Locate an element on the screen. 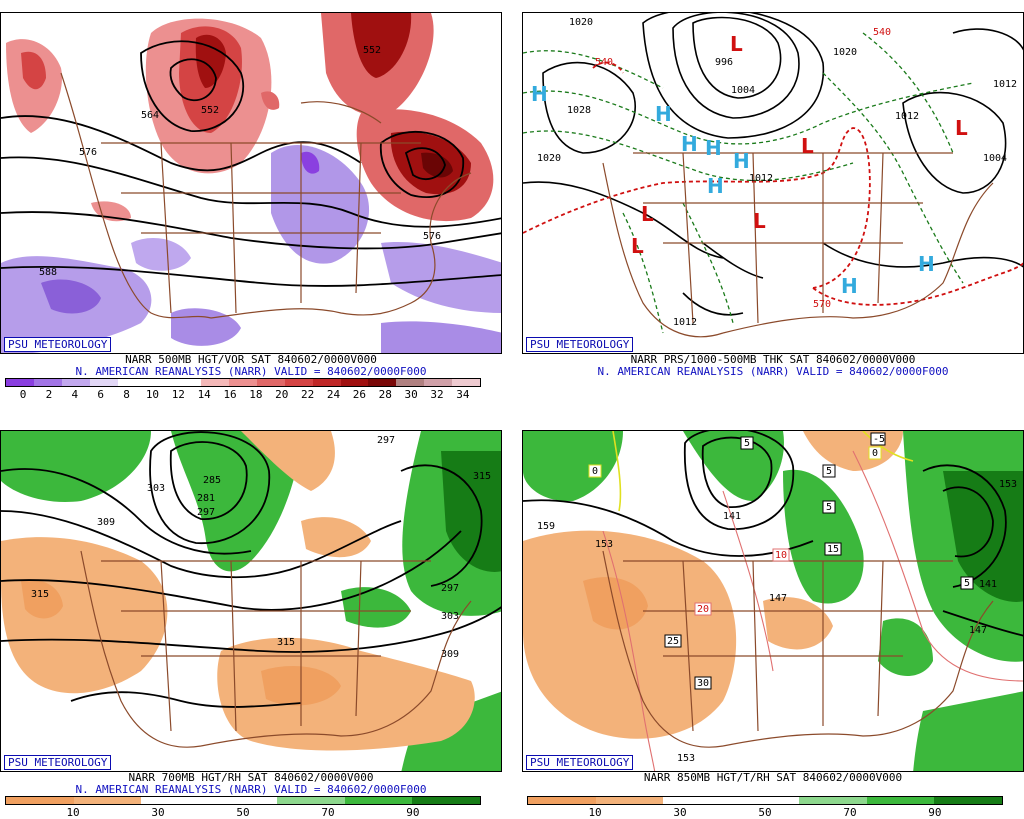 Image resolution: width=1024 pixels, height=819 pixels. vorticity-colorbar-ticks: 0 2 4 6 8 10 12 14 16 18 20 22 24 26 28 30 32 34 is located at coordinates (251, 395).